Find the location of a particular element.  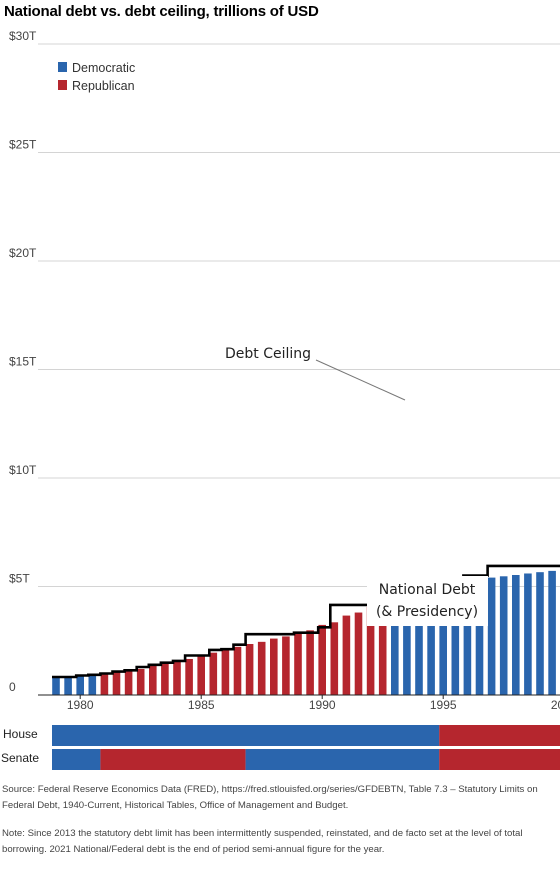

x-tick-label: 2000 is located at coordinates (555, 705).